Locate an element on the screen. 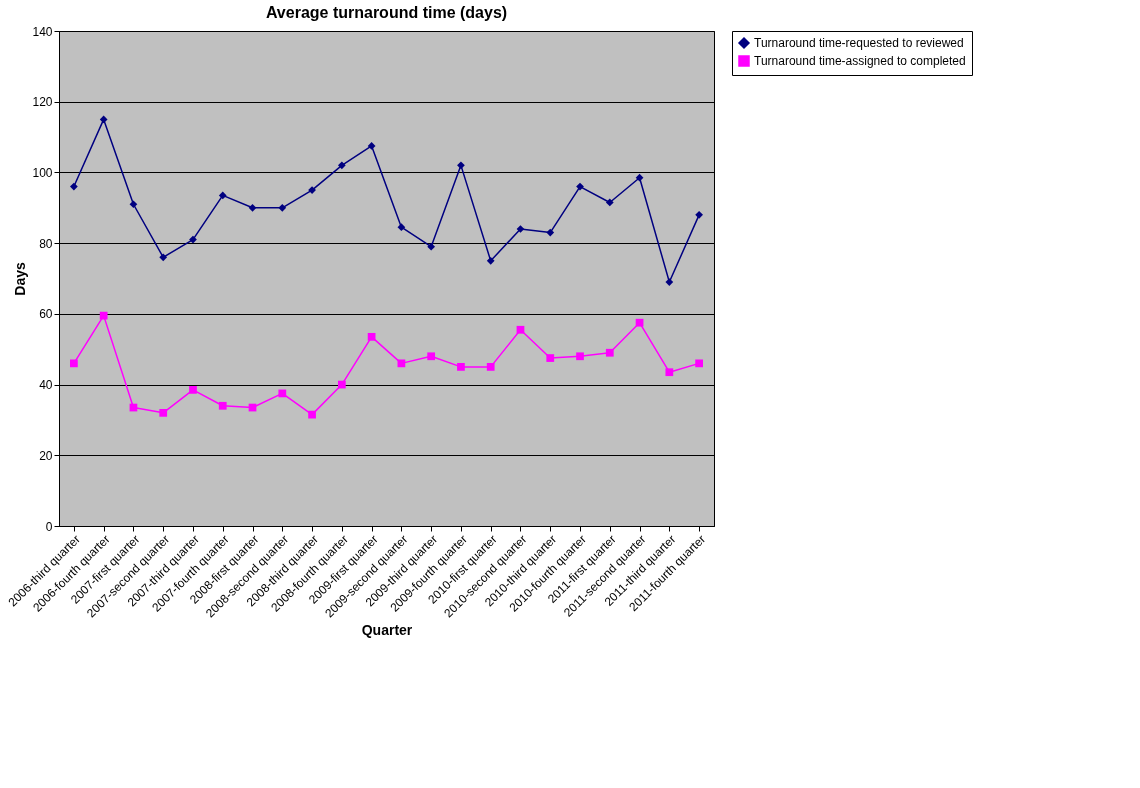  y-tick-label: 120 is located at coordinates (42, 102).